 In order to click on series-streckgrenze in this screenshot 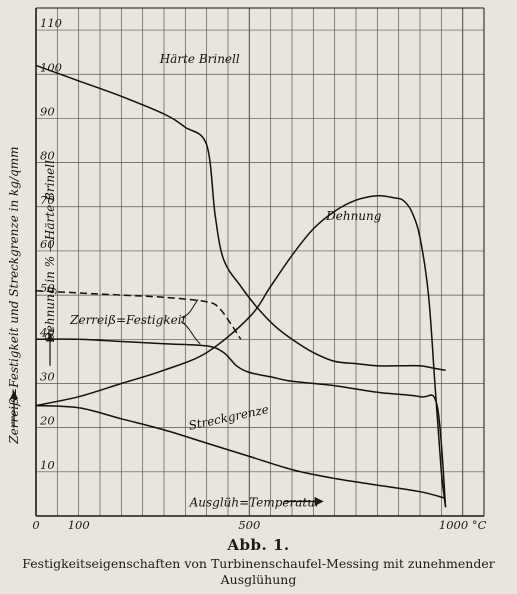, I will do `click(240, 452)`.